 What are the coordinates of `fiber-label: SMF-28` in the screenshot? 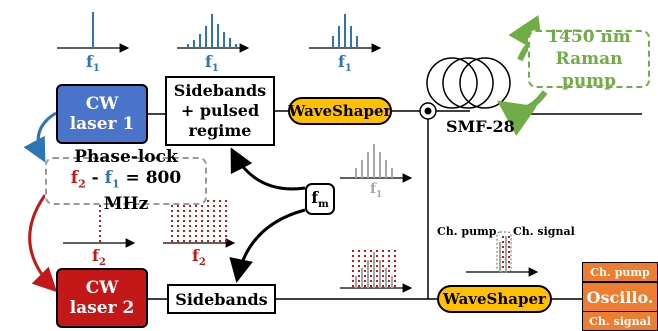 It's located at (480, 126).